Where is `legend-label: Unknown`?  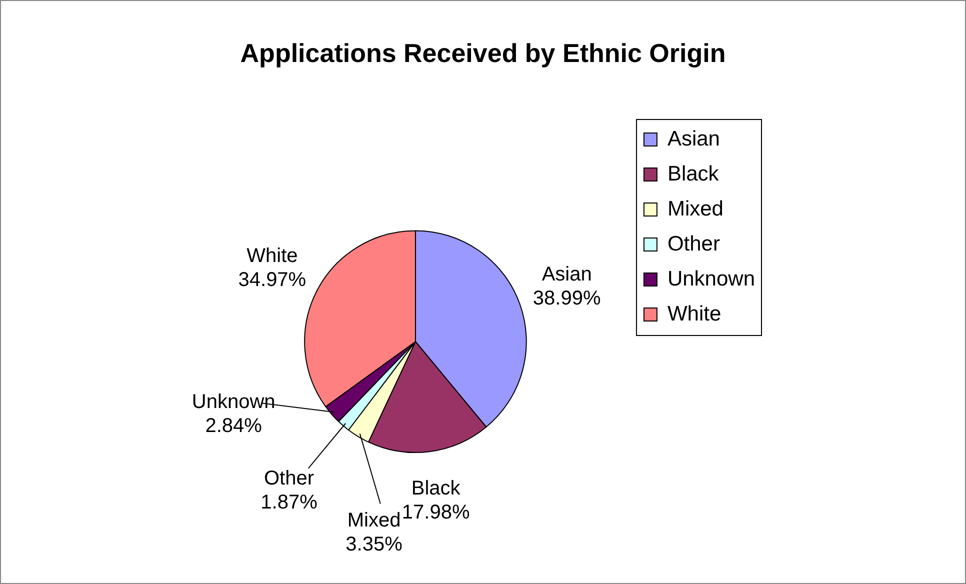 legend-label: Unknown is located at coordinates (711, 278).